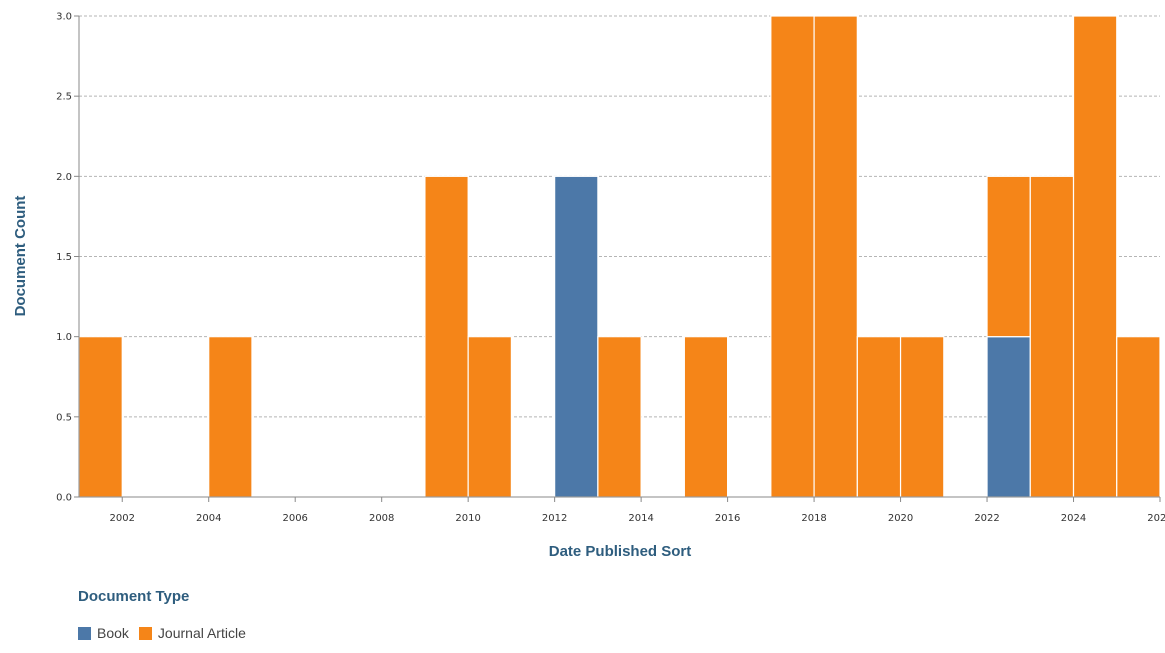  Describe the element at coordinates (986, 518) in the screenshot. I see `x-tick-label: 2022` at that location.